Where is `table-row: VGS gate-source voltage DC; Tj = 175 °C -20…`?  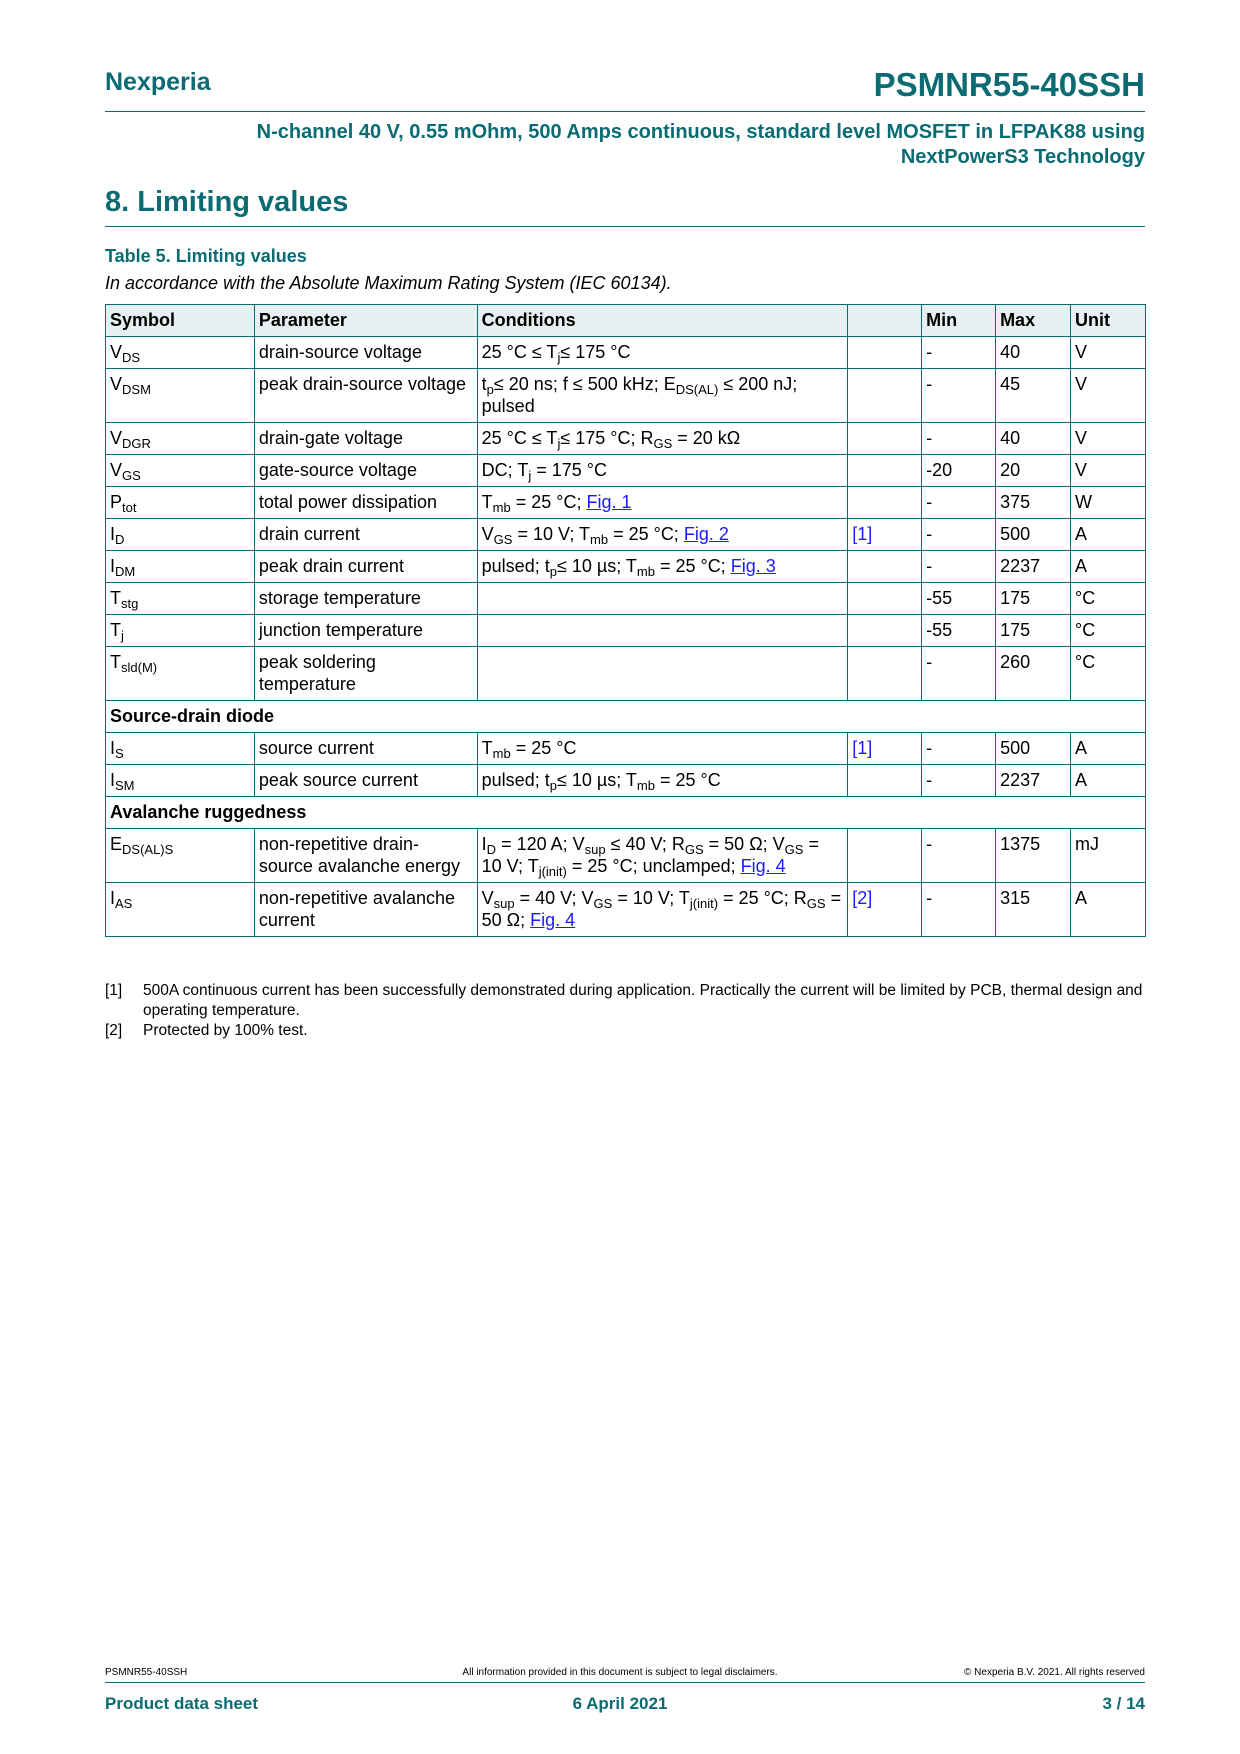 table-row: VGS gate-source voltage DC; Tj = 175 °C -20… is located at coordinates (625, 470).